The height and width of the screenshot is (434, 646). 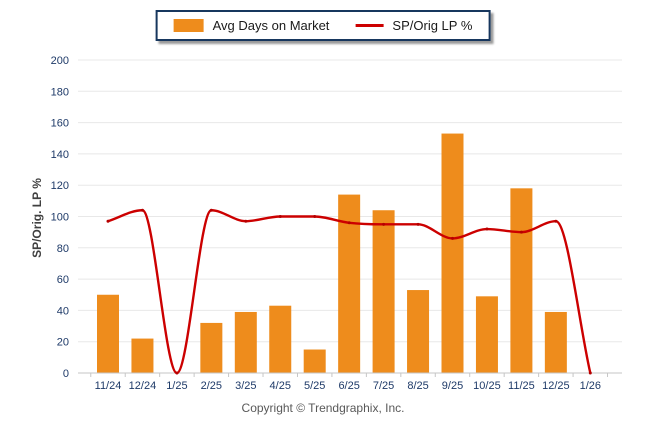 What do you see at coordinates (452, 238) in the screenshot?
I see `line-point-9/25` at bounding box center [452, 238].